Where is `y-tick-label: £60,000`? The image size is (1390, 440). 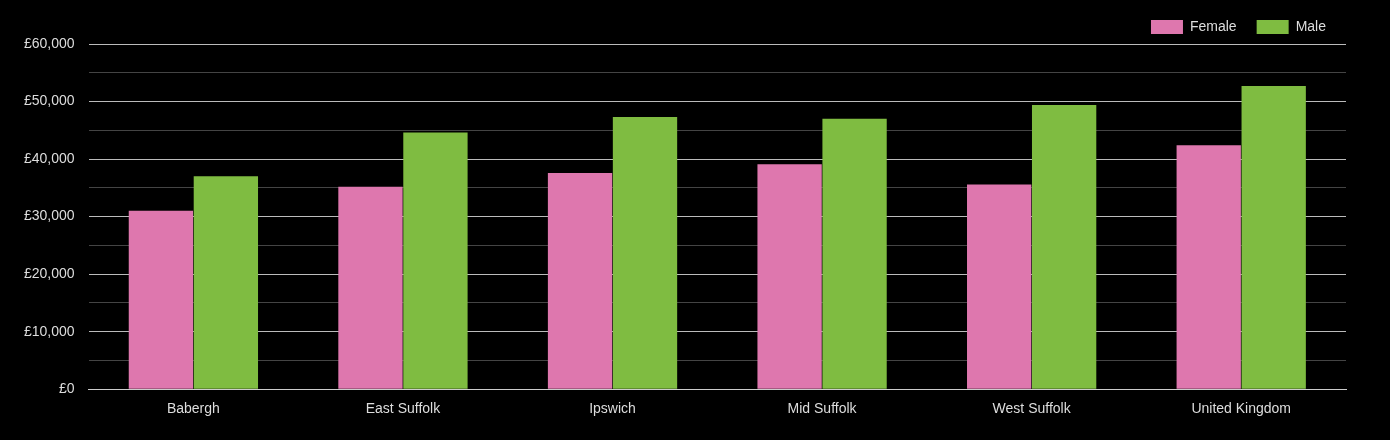 y-tick-label: £60,000 is located at coordinates (49, 42).